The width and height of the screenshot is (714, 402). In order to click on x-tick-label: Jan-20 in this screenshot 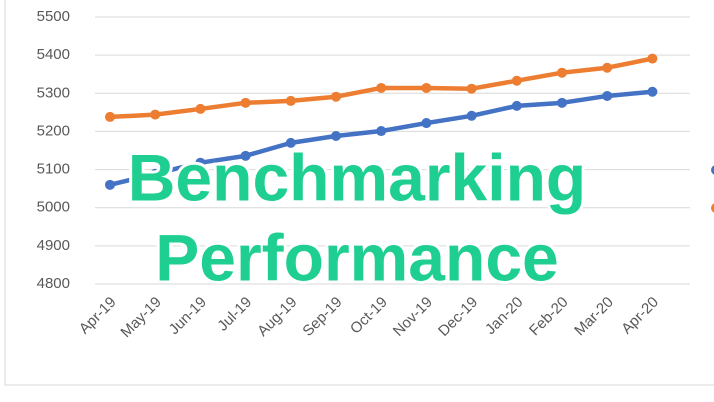, I will do `click(504, 316)`.